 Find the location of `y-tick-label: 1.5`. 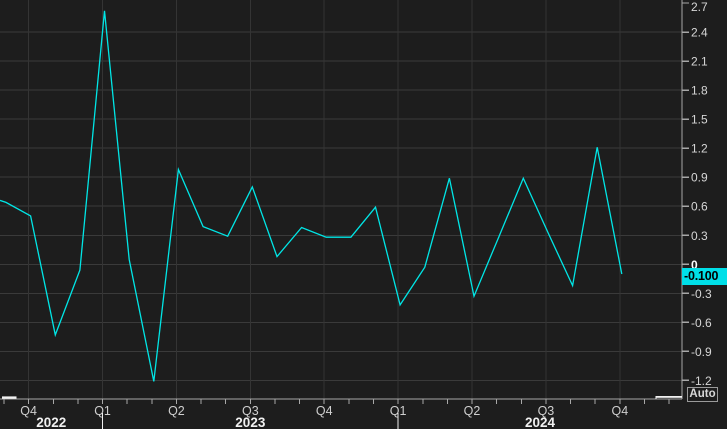

y-tick-label: 1.5 is located at coordinates (699, 120).